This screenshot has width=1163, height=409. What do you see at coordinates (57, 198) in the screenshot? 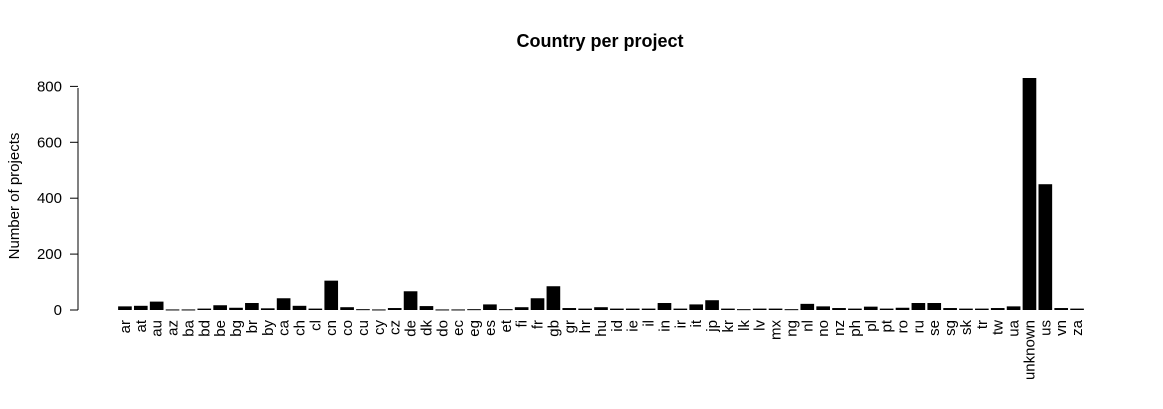
I see `y-axis-ticks: 0 200 400 600 800` at bounding box center [57, 198].